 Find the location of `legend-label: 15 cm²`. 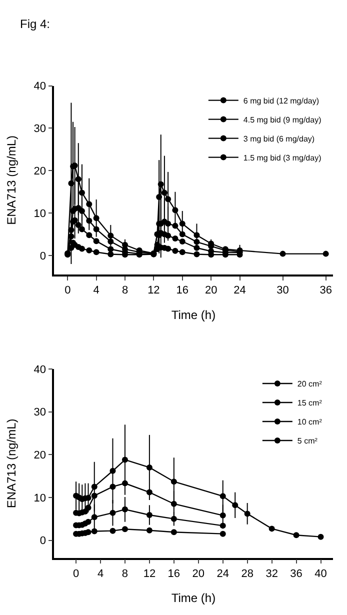

legend-label: 15 cm² is located at coordinates (309, 403).